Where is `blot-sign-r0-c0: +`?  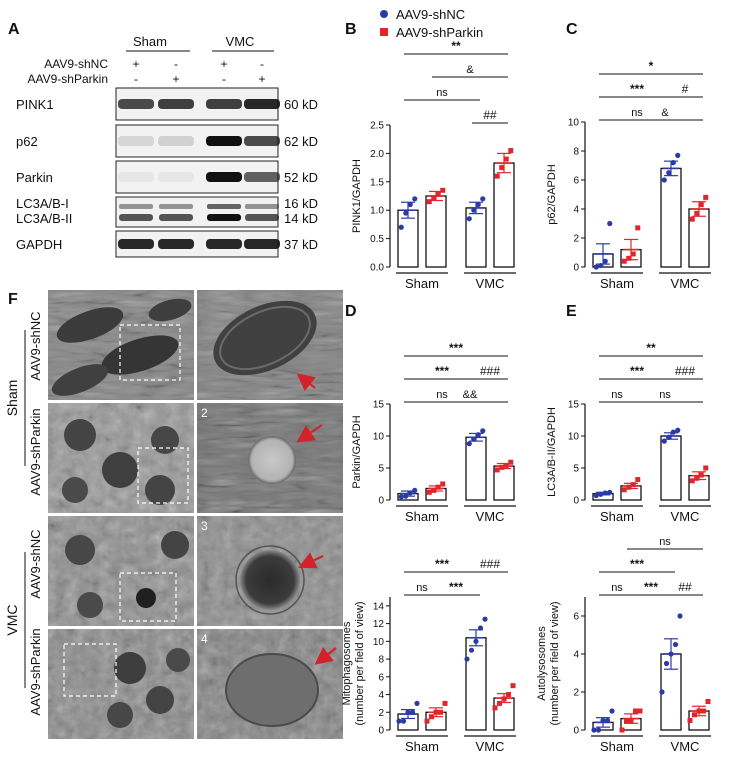 blot-sign-r0-c0: + is located at coordinates (135, 64).